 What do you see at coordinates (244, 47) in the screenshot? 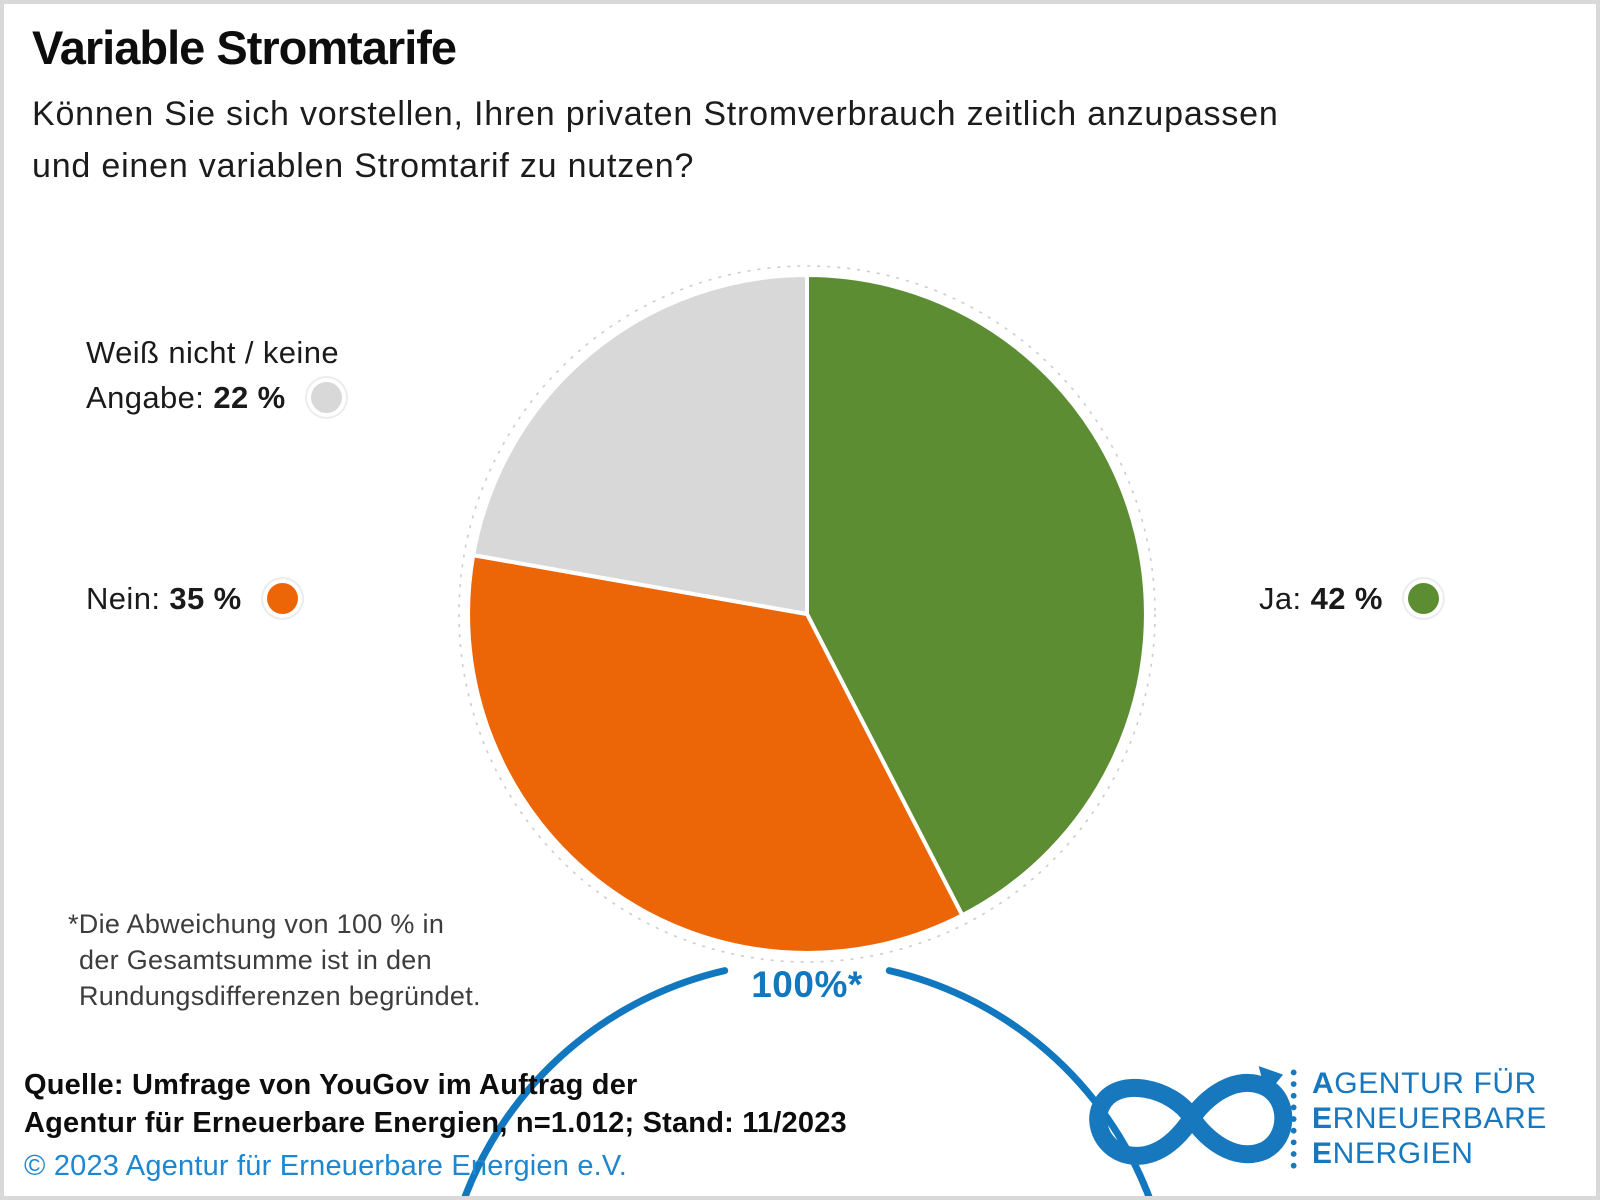
I see `page-title: Variable Stromtarife` at bounding box center [244, 47].